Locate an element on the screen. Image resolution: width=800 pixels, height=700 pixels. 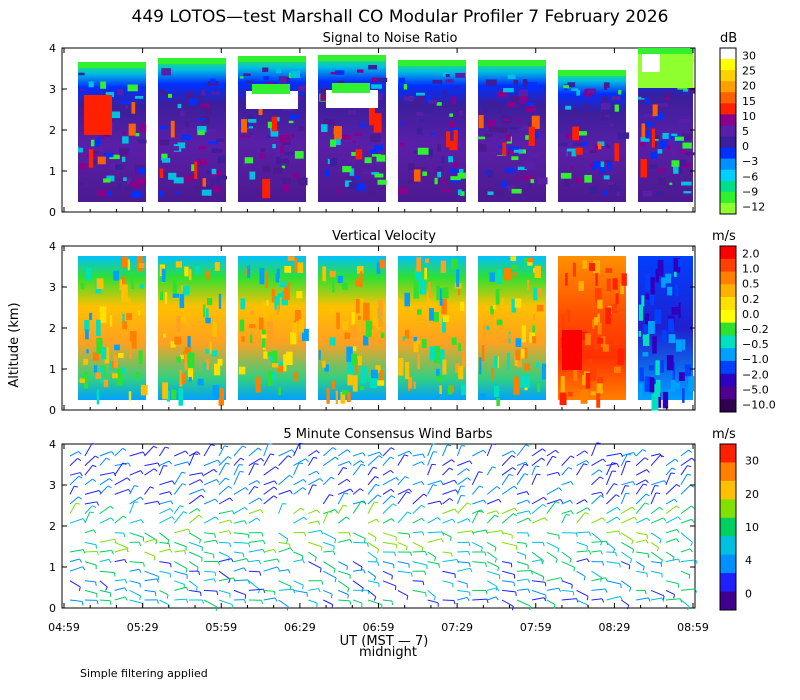
colorbar-label: −0.2 is located at coordinates (755, 329).